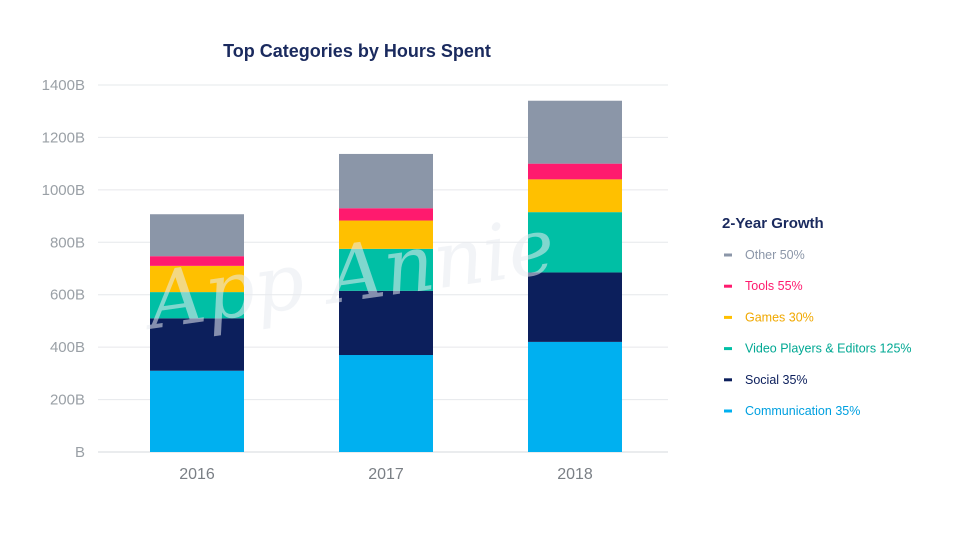  What do you see at coordinates (386, 403) in the screenshot?
I see `bar-segment-communication-2017` at bounding box center [386, 403].